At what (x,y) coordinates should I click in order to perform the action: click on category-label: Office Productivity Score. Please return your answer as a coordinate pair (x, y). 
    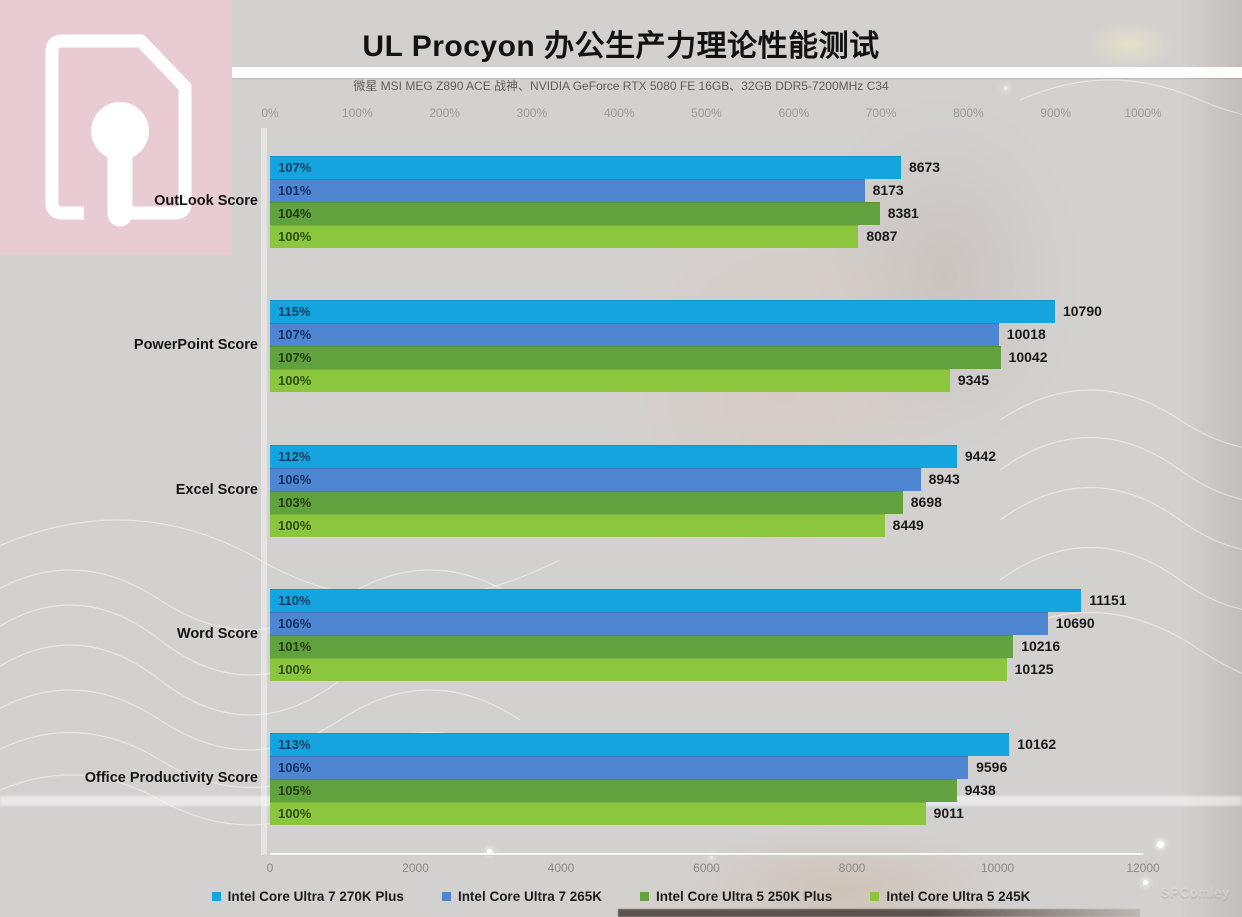
    Looking at the image, I should click on (171, 778).